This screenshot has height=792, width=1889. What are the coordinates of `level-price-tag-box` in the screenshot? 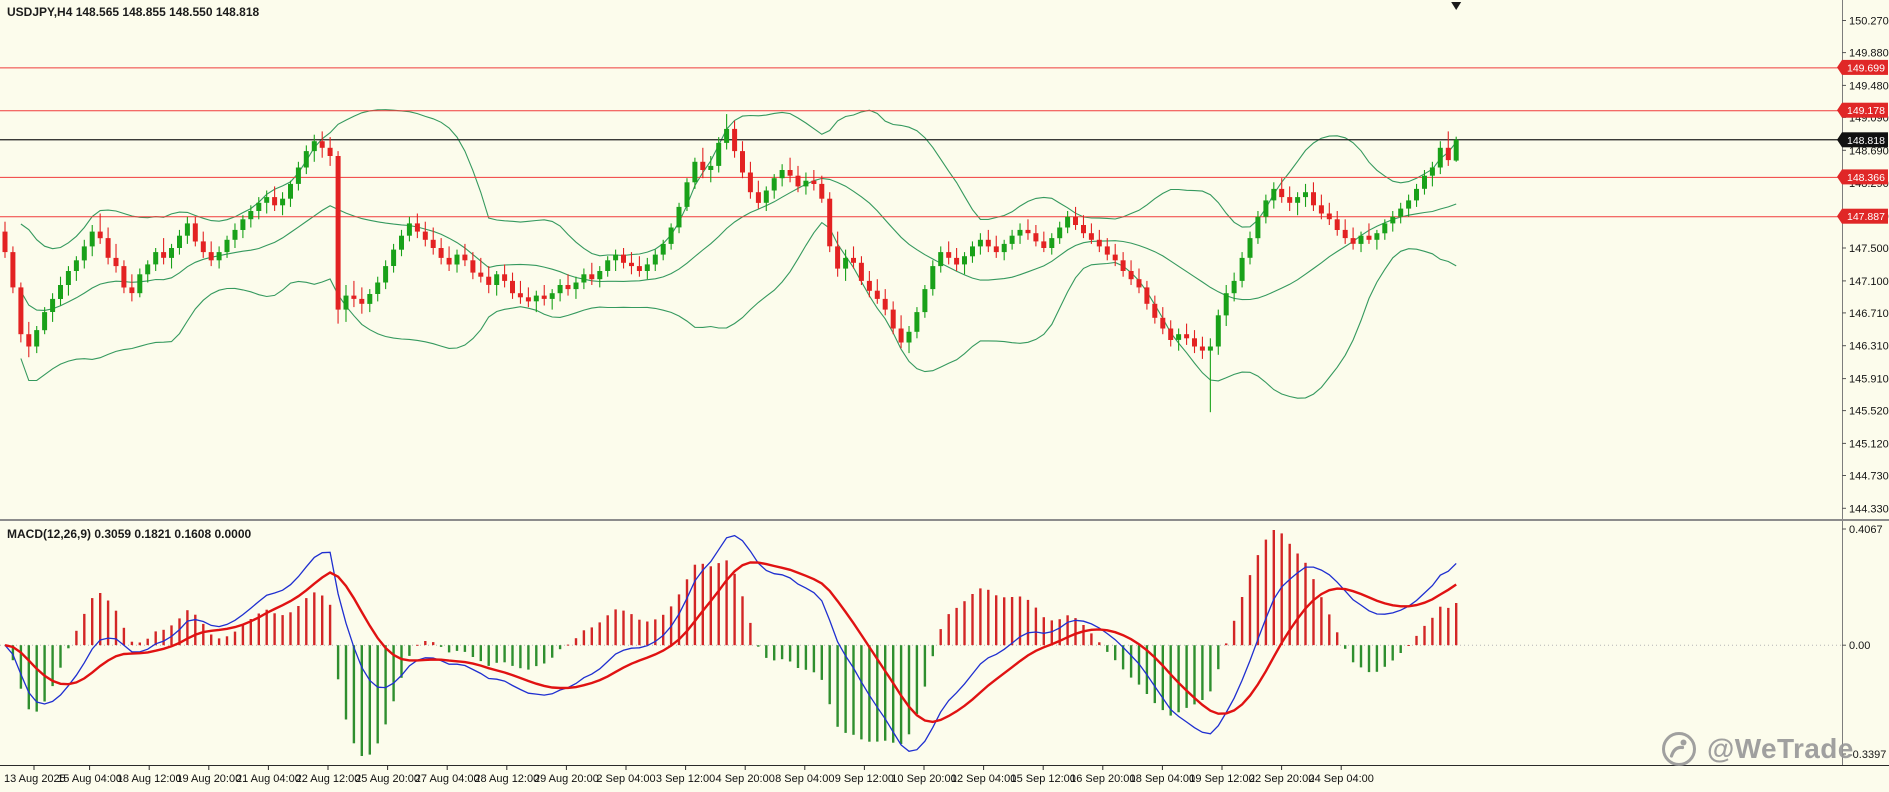 It's located at (1865, 67).